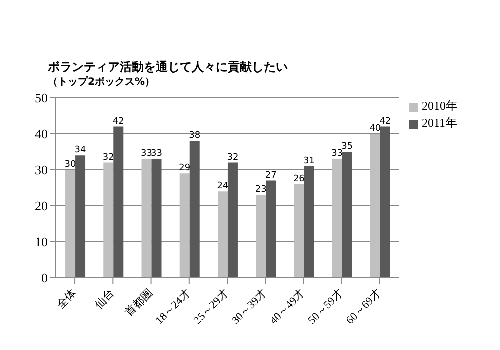  Describe the element at coordinates (299, 179) in the screenshot. I see `data-label: 26` at that location.